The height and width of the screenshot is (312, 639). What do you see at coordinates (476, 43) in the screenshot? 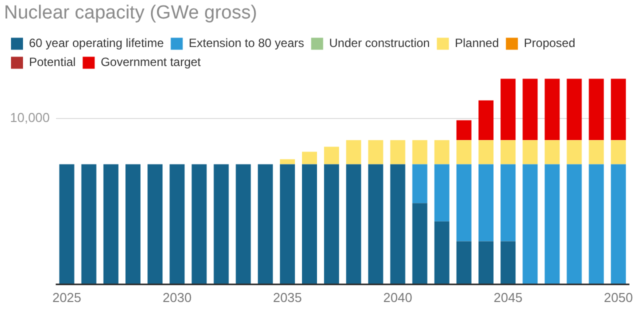
I see `legend-label: Planned` at bounding box center [476, 43].